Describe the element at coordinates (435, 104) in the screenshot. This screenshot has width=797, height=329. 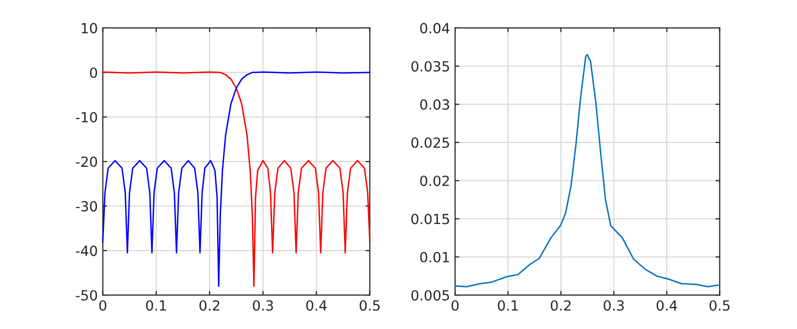
I see `y-tick-label: 0.03` at that location.